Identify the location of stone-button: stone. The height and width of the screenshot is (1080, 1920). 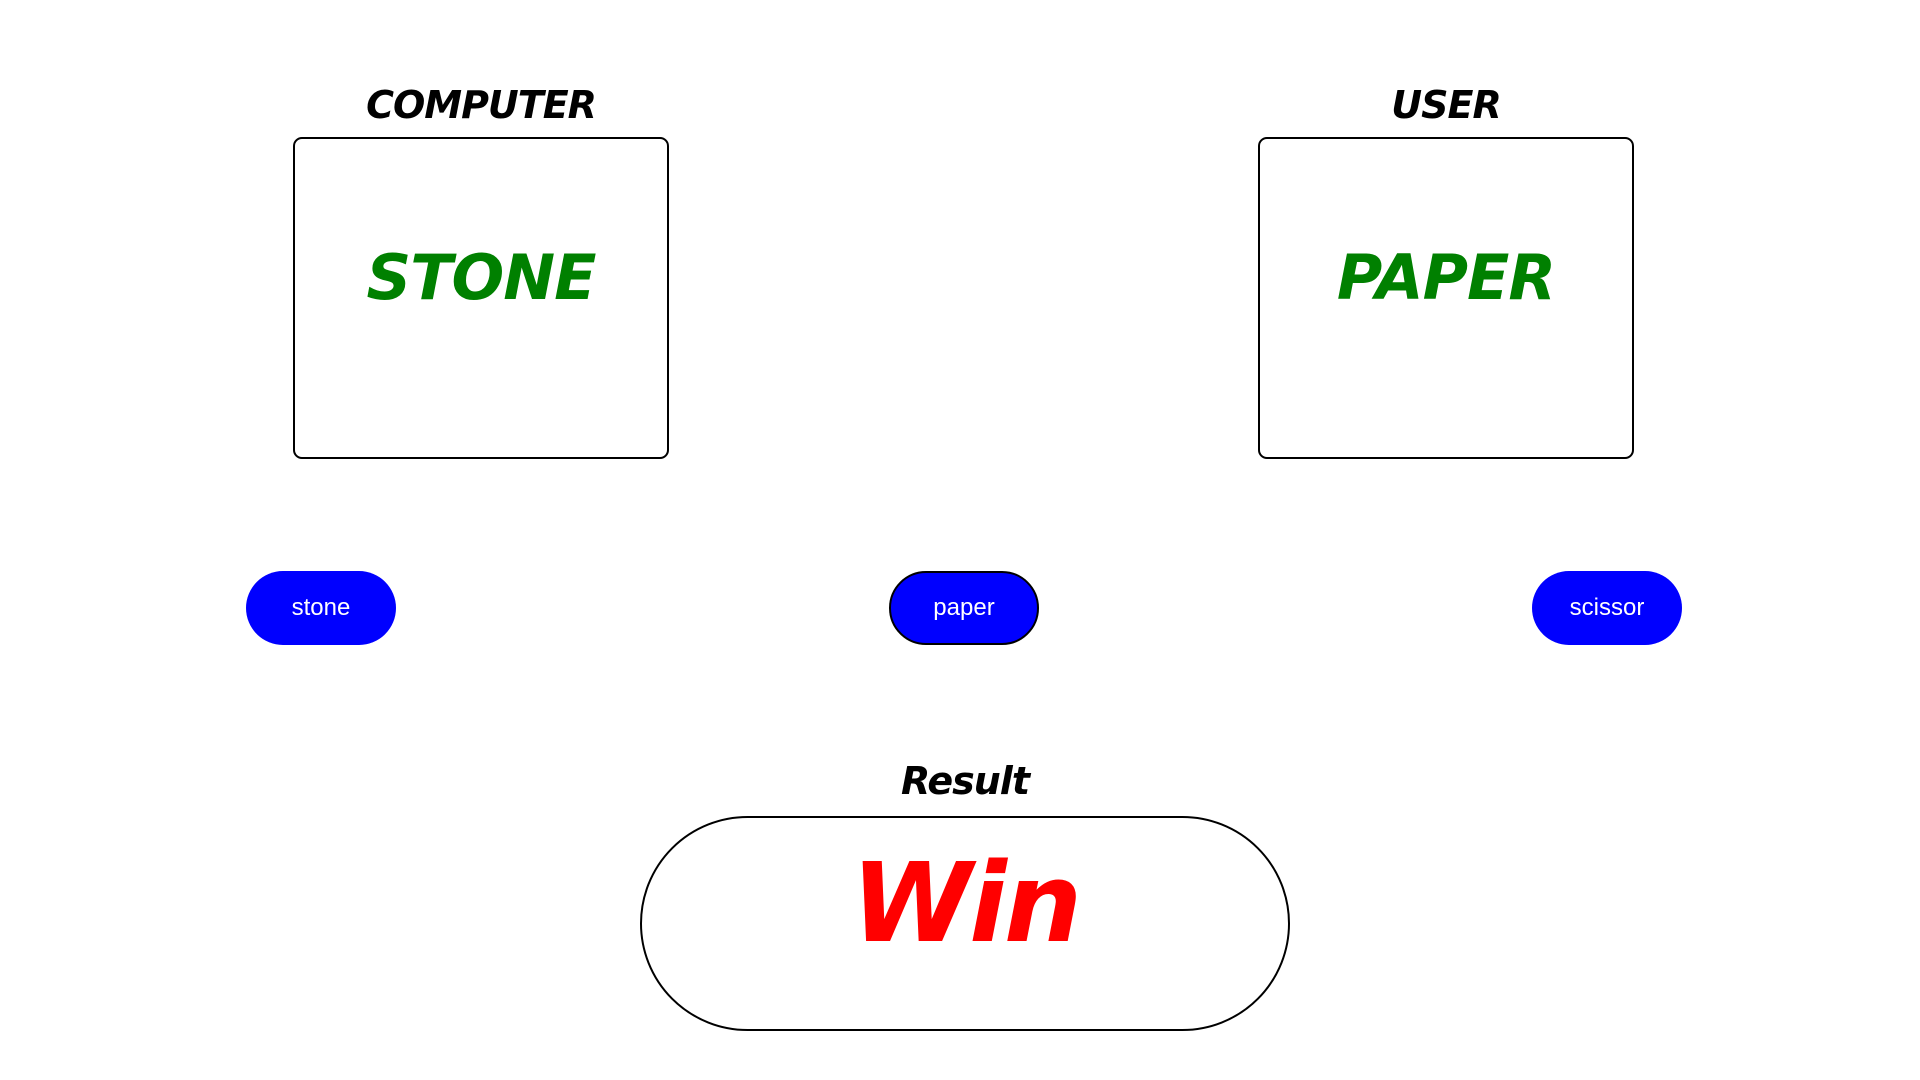
(321, 608).